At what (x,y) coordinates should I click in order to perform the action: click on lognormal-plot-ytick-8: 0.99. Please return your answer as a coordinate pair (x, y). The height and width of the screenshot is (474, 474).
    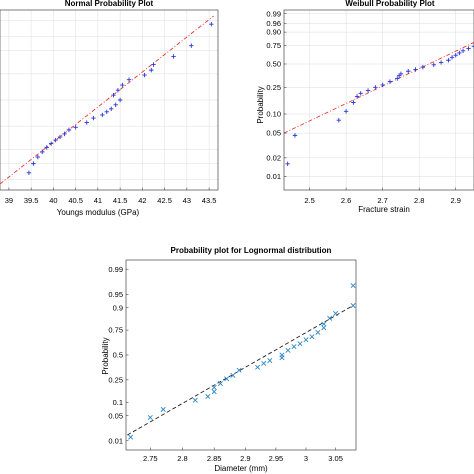
    Looking at the image, I should click on (115, 269).